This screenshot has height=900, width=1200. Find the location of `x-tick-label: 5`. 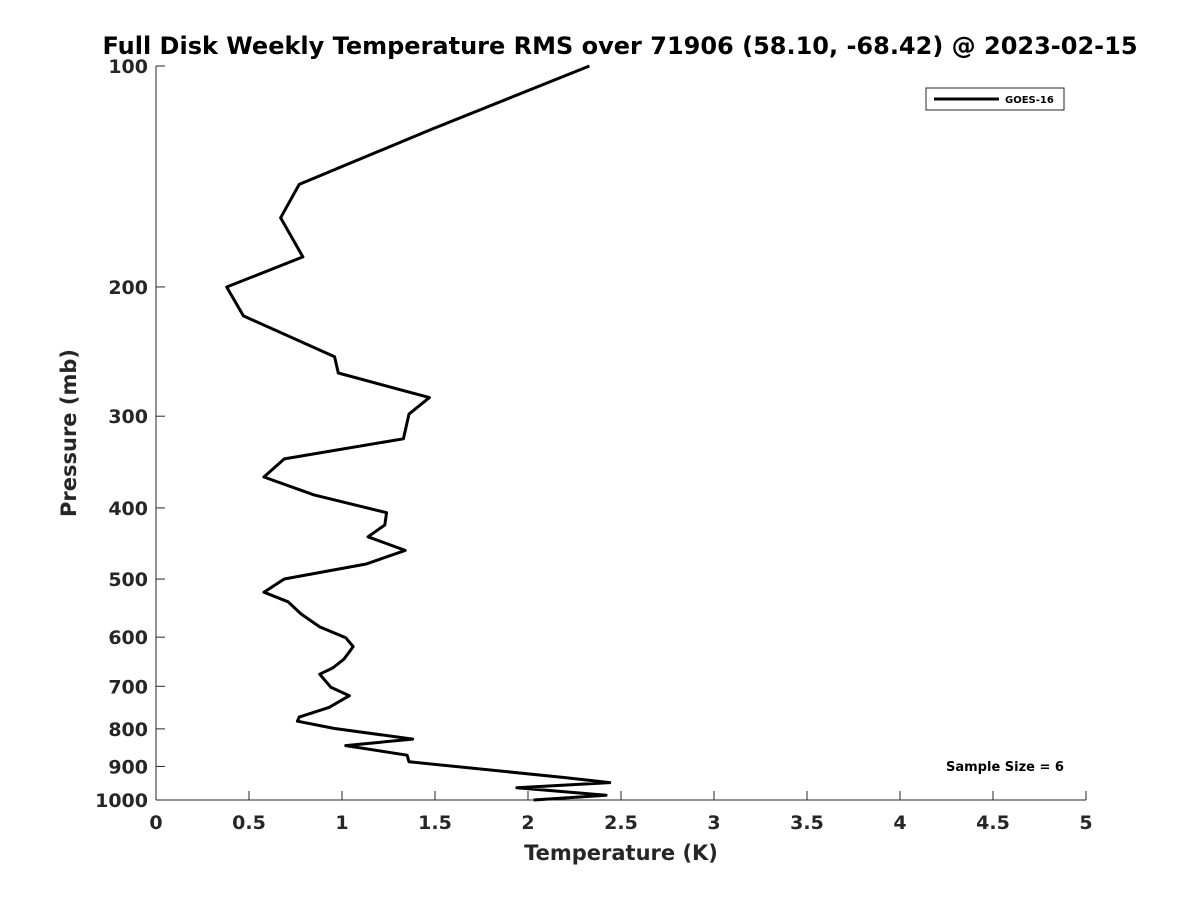

x-tick-label: 5 is located at coordinates (1085, 823).